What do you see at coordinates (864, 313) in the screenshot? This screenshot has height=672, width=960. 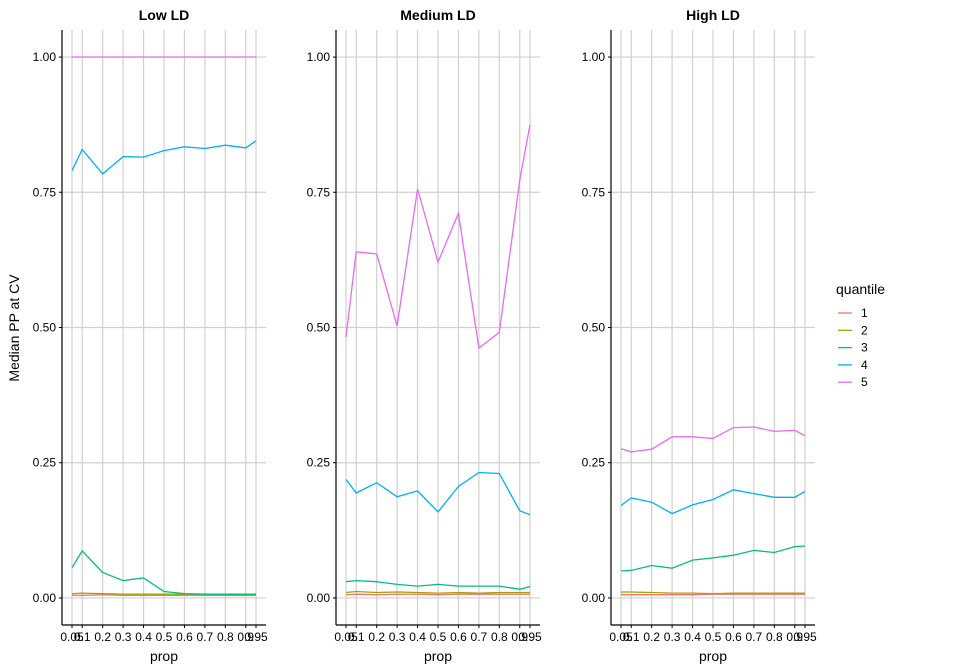 I see `legend-label-1: 1` at bounding box center [864, 313].